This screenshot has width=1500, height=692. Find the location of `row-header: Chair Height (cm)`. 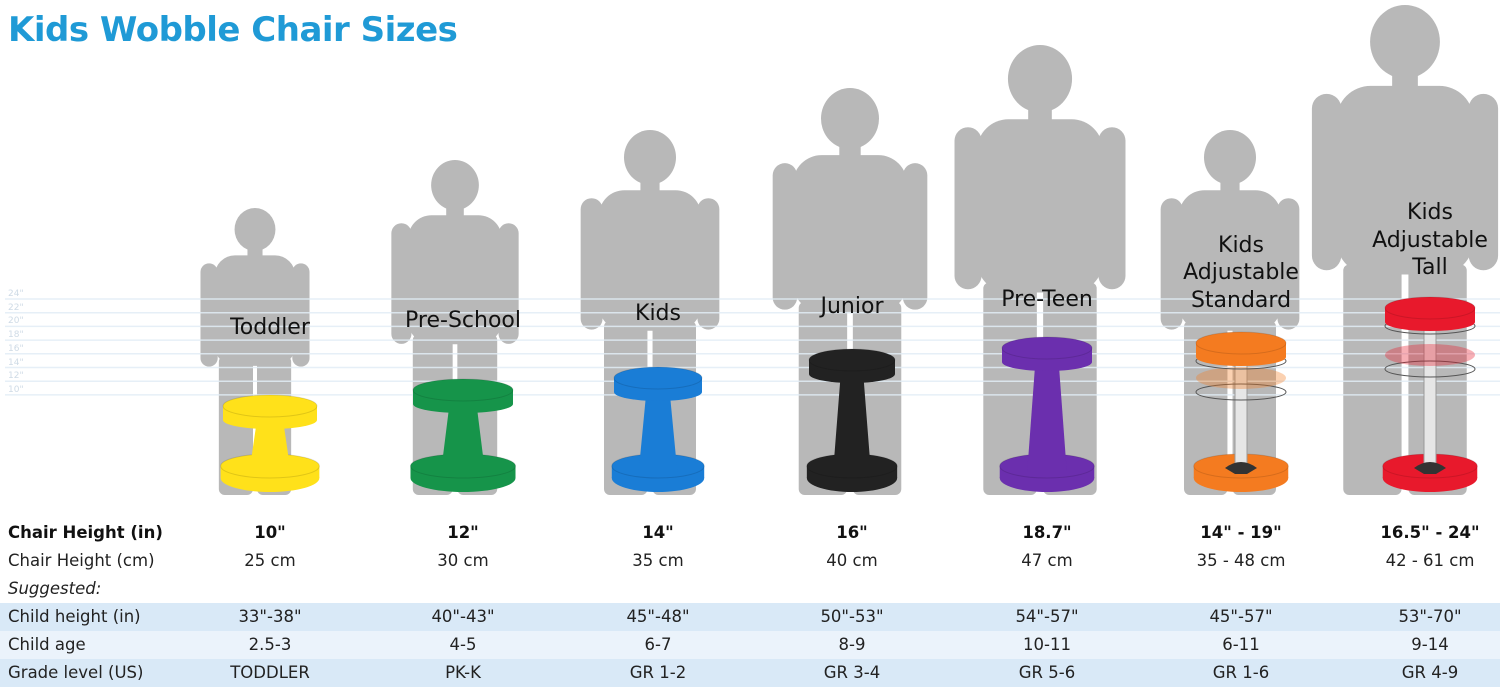

row-header: Chair Height (cm) is located at coordinates (81, 560).